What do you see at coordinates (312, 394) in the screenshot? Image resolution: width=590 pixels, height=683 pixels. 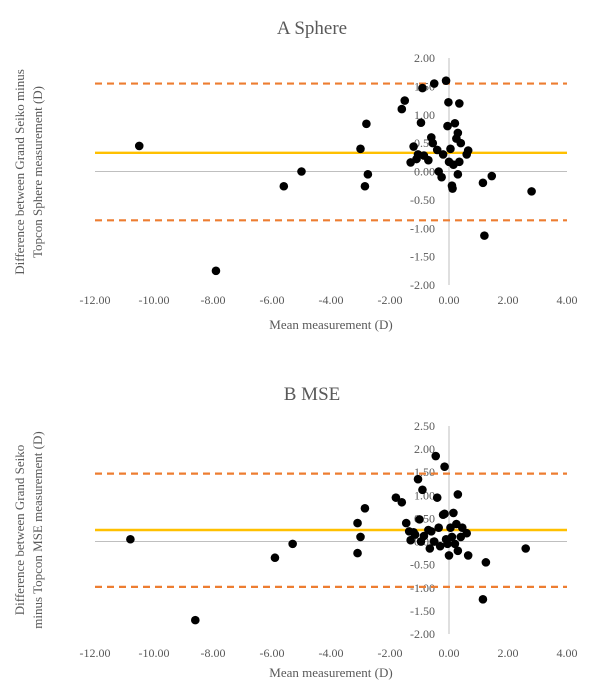 I see `chart-title: B MSE` at bounding box center [312, 394].